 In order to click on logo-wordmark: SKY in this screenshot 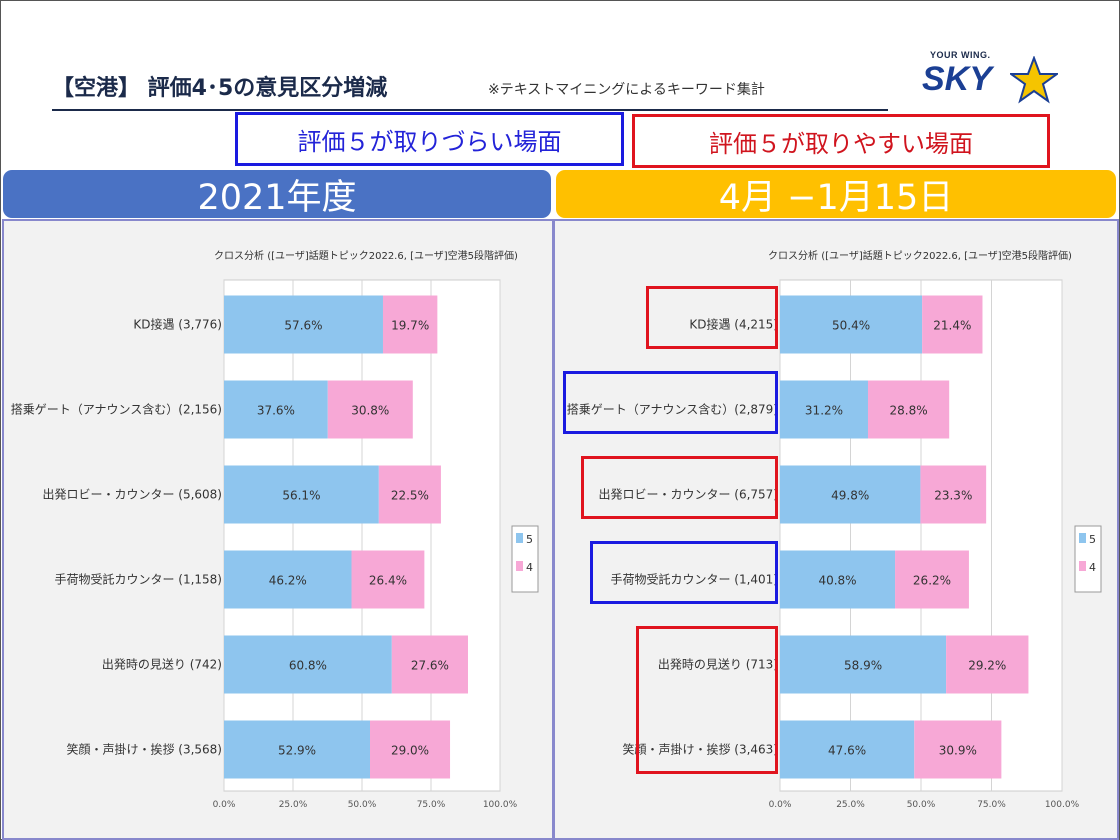, I will do `click(957, 79)`.